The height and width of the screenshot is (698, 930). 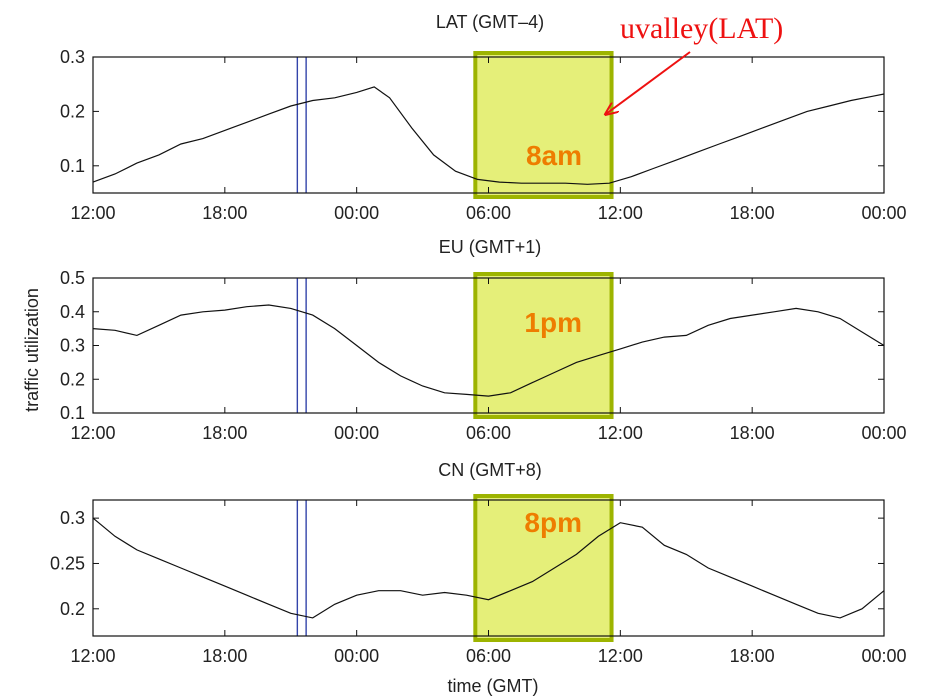 What do you see at coordinates (32, 350) in the screenshot?
I see `y-axis-label: traffic utilization` at bounding box center [32, 350].